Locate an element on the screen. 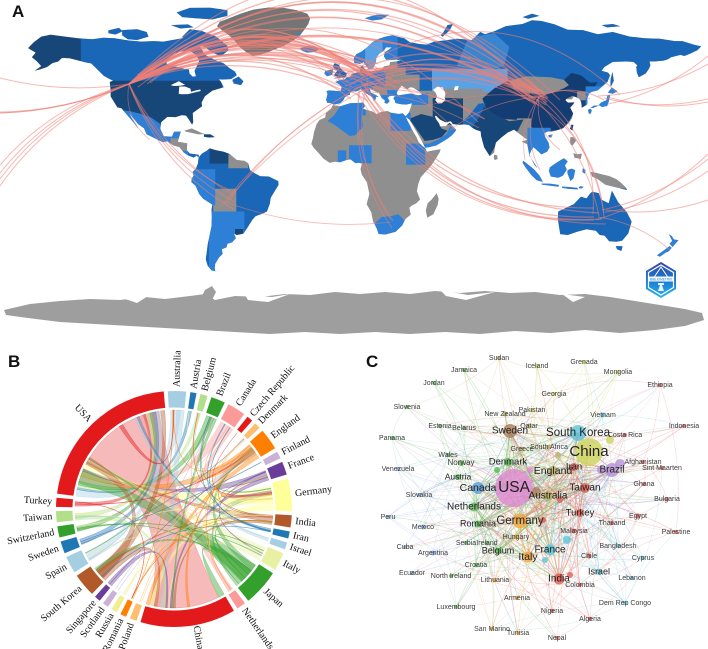 The height and width of the screenshot is (649, 708). svg-text: Wales is located at coordinates (448, 455).